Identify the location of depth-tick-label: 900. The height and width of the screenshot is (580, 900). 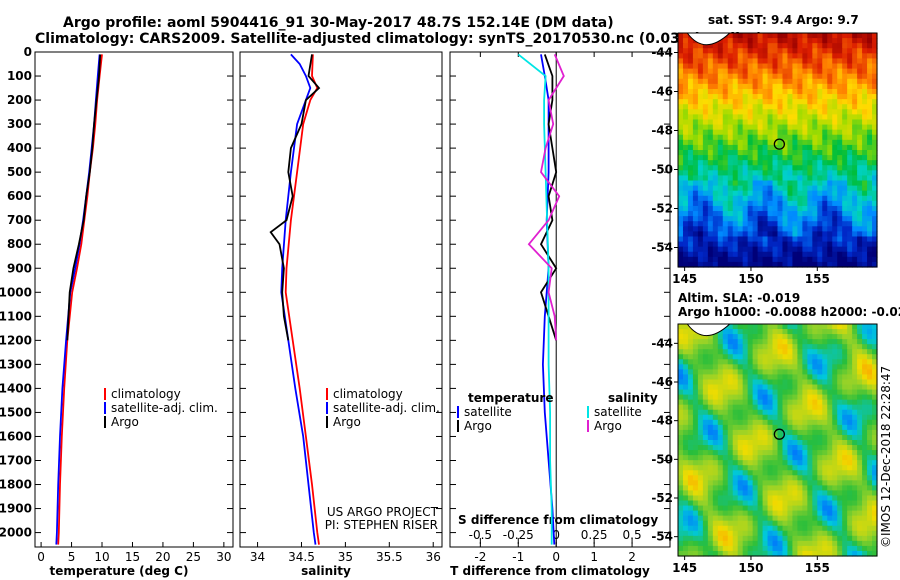
(19, 268).